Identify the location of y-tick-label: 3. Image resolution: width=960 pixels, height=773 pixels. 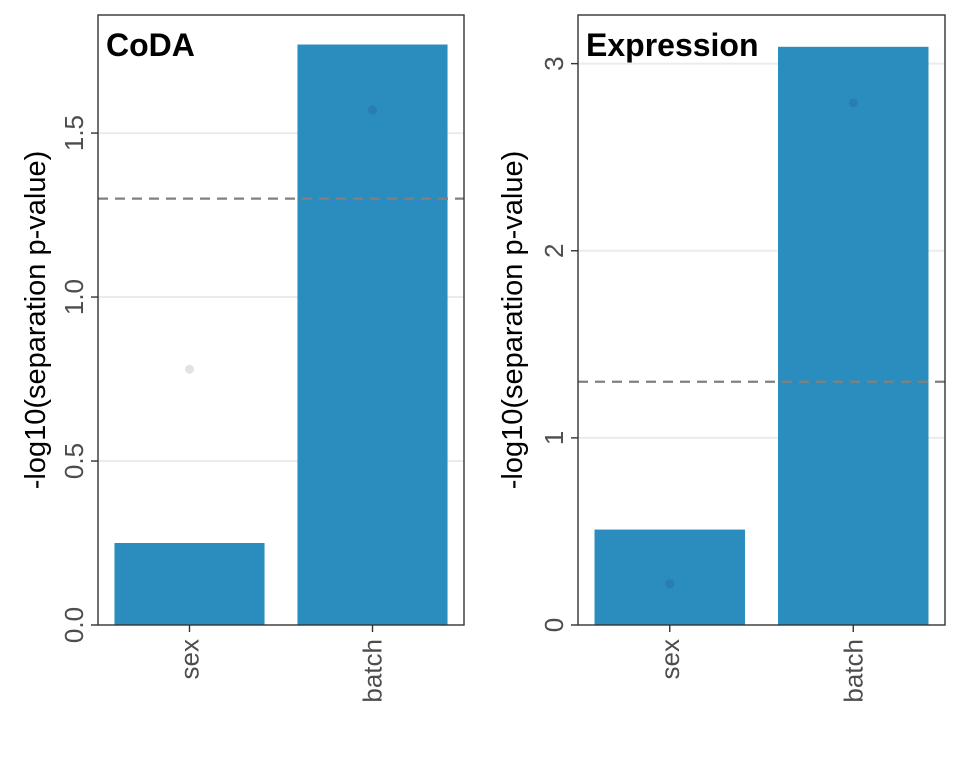
(554, 63).